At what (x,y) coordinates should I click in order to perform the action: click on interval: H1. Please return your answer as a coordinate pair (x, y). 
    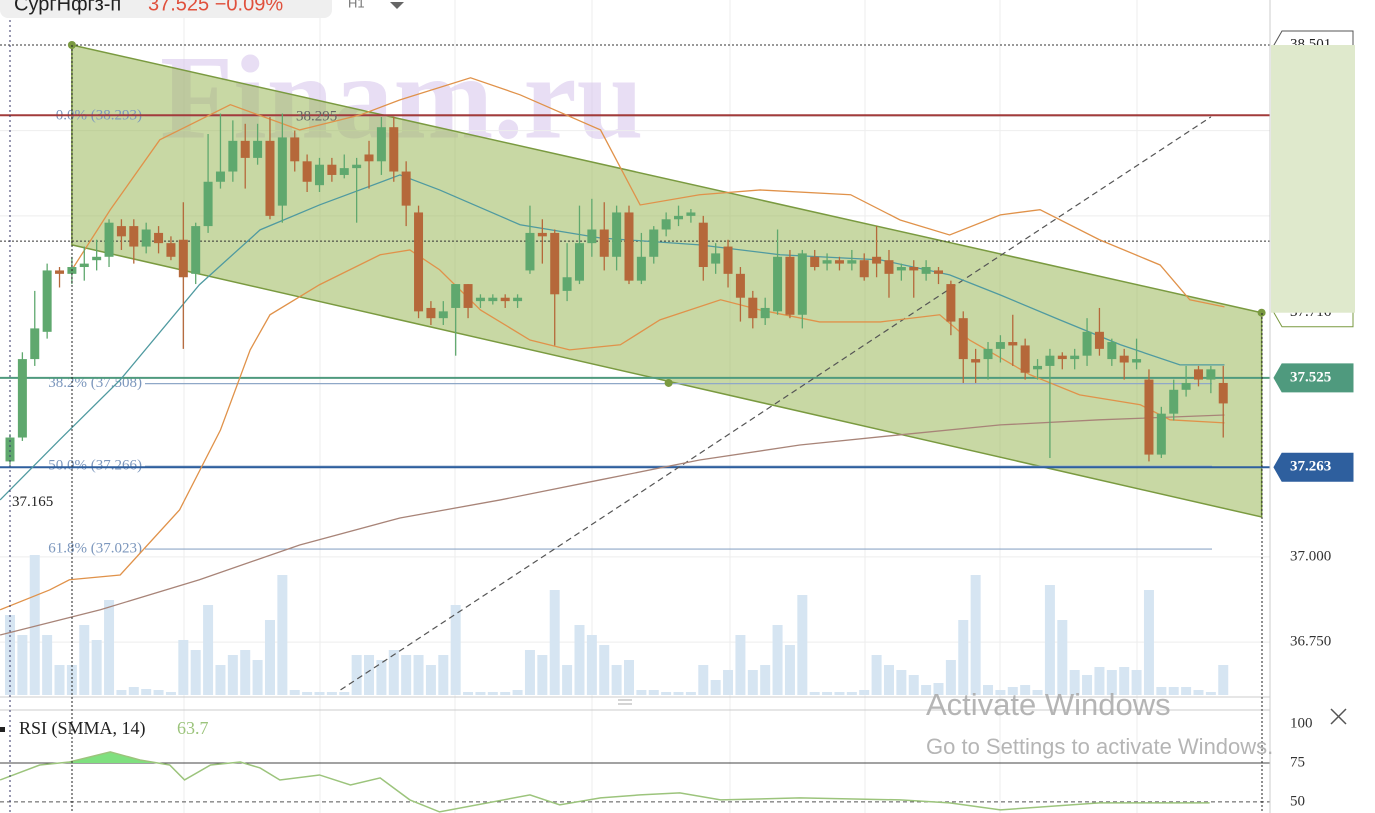
    Looking at the image, I should click on (356, 5).